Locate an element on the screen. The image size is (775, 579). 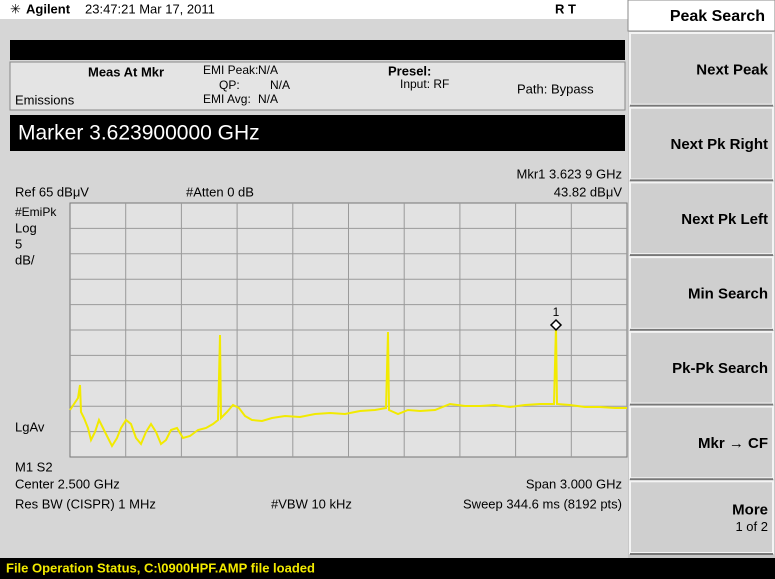
meas-at-mkr: Meas At Mkr is located at coordinates (126, 71).